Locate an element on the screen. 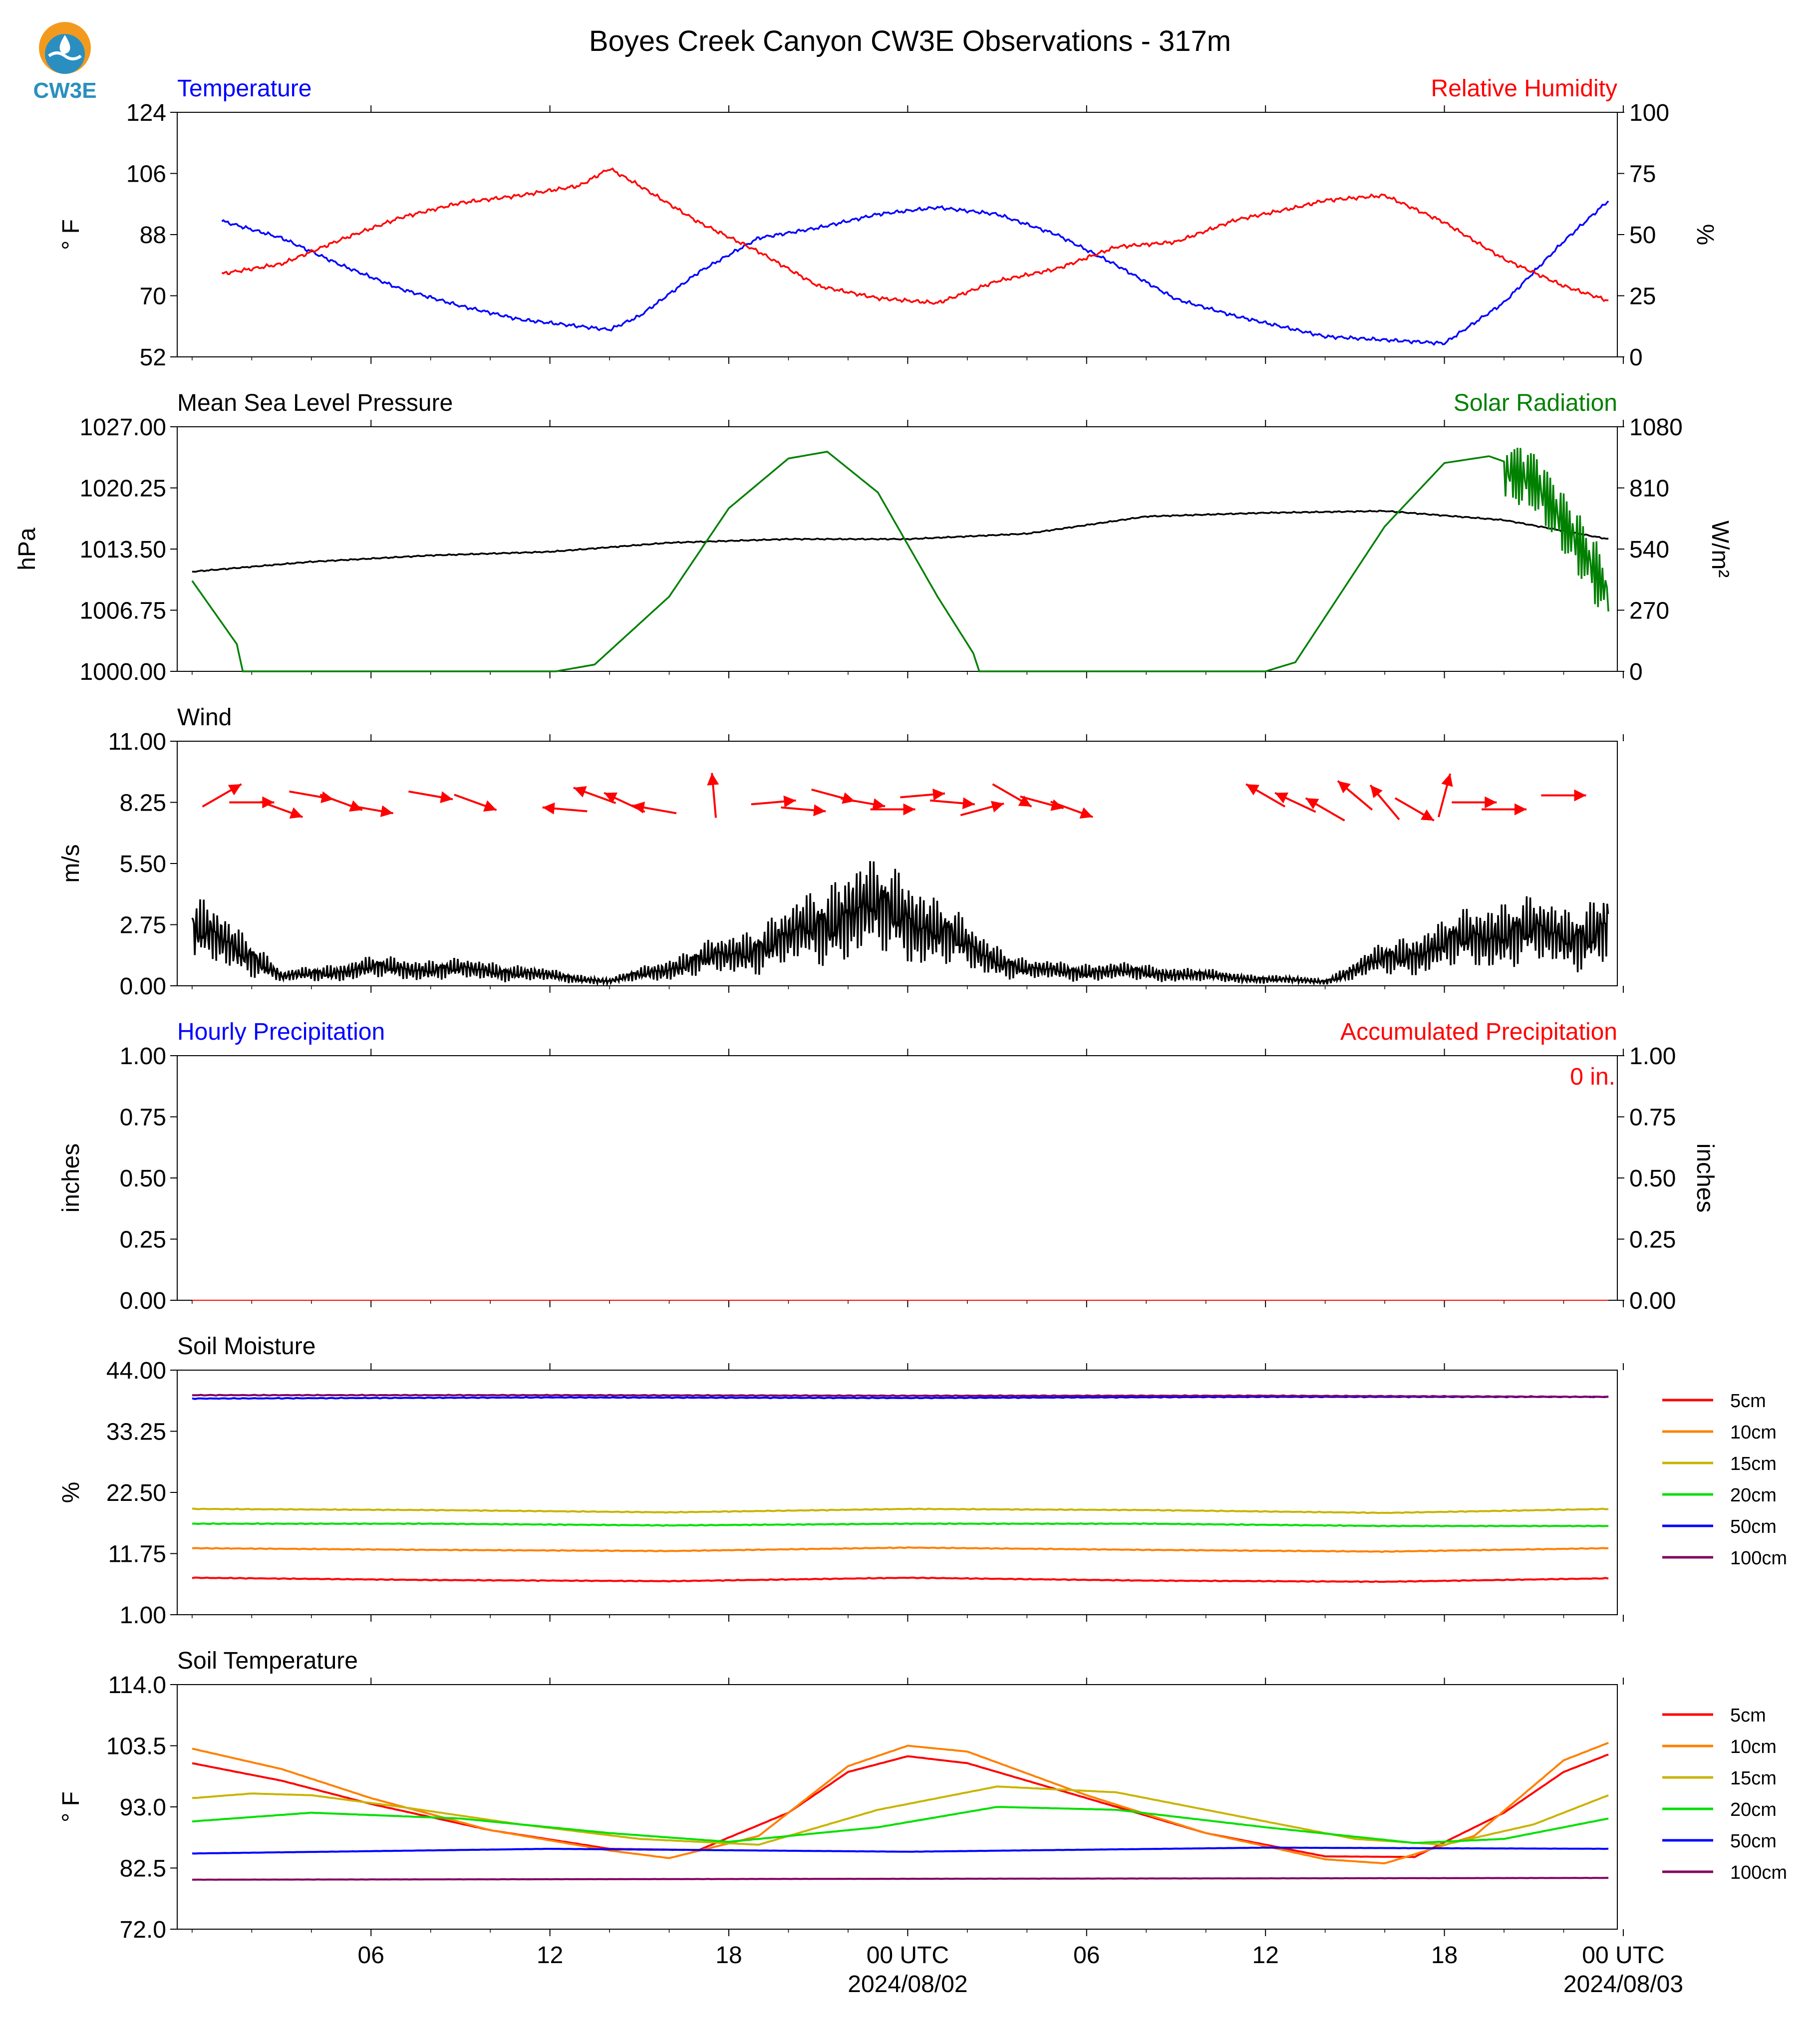 The height and width of the screenshot is (2028, 1820). y-axis-label-right: inches is located at coordinates (1705, 1178).